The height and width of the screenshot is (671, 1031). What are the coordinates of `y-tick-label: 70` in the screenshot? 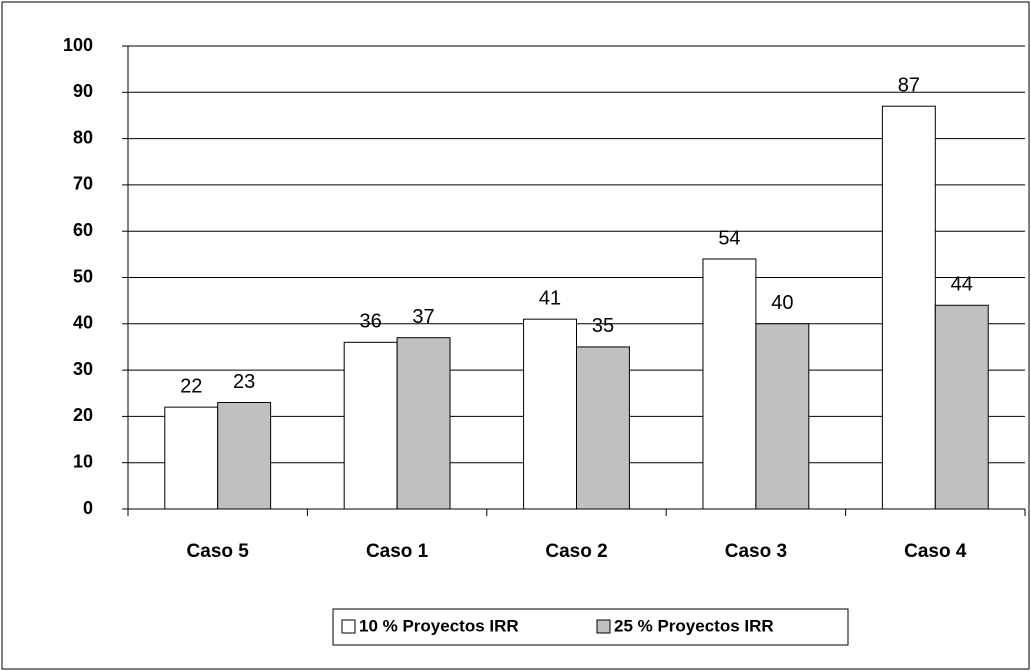 It's located at (83, 184).